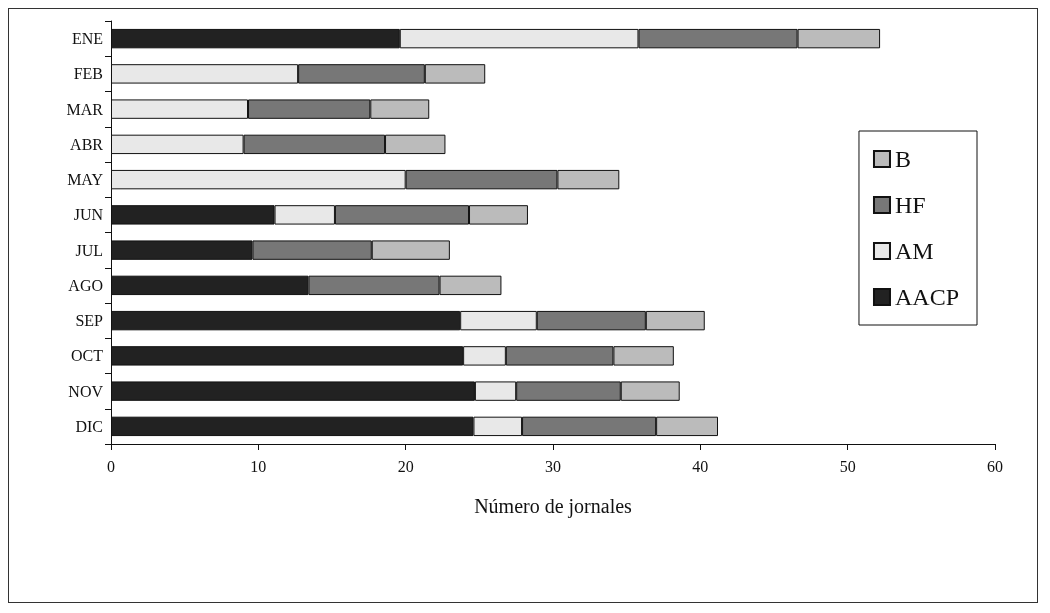 The height and width of the screenshot is (613, 1050). What do you see at coordinates (258, 466) in the screenshot?
I see `x-tick-label: 10` at bounding box center [258, 466].